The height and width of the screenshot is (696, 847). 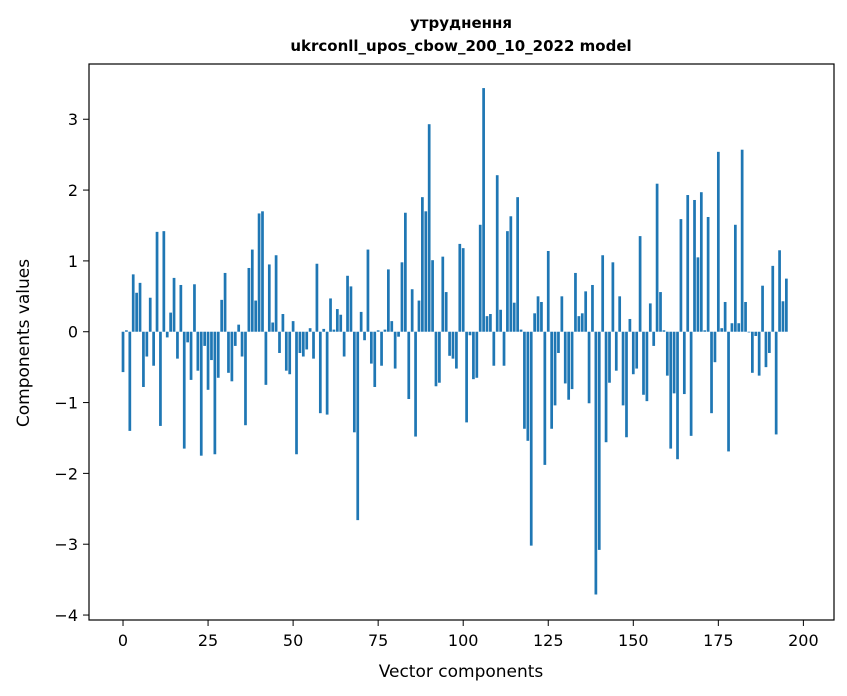 I want to click on x-tick-label: 100, so click(x=463, y=640).